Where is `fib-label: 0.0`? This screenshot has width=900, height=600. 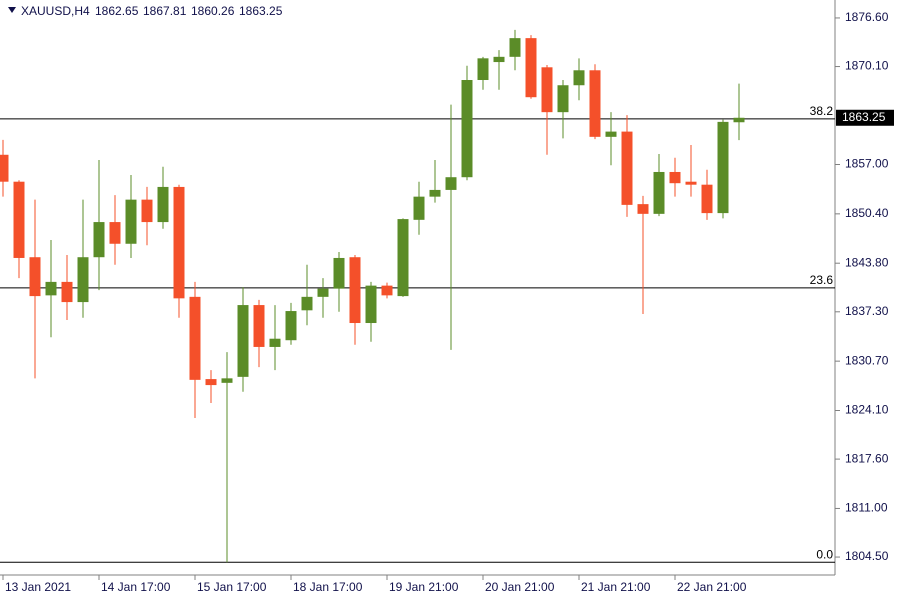
fib-label: 0.0 is located at coordinates (824, 554).